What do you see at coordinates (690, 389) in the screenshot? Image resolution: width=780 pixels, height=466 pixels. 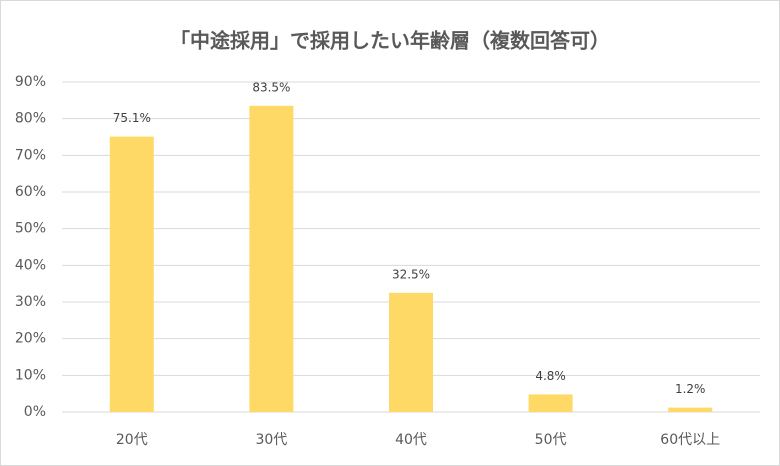 I see `value-label: 1.2%` at bounding box center [690, 389].